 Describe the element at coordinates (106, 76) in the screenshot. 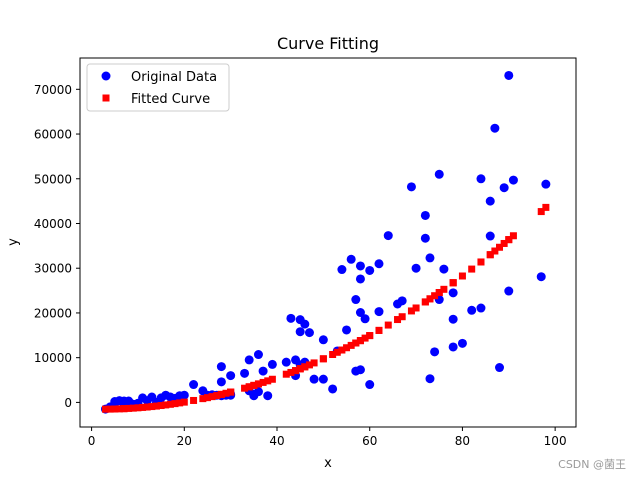

I see `legend-original-marker` at that location.